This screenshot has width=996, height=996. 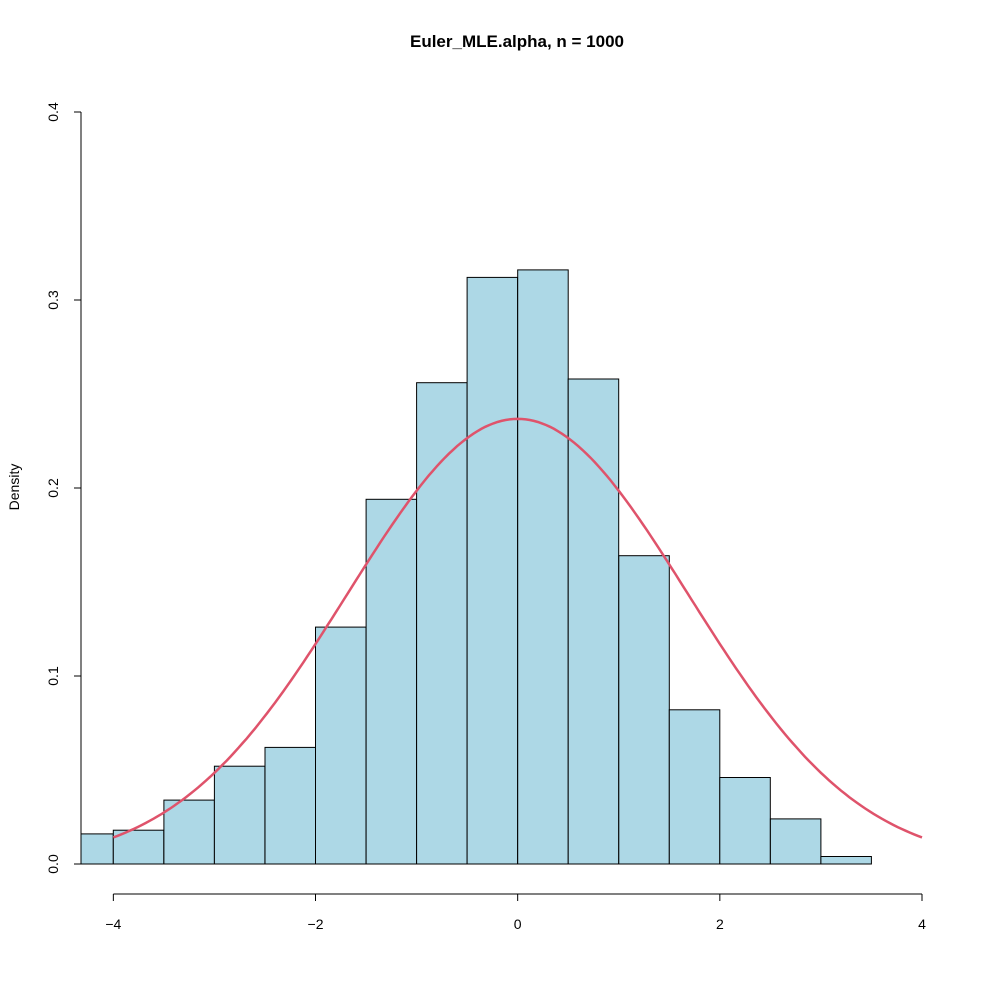 What do you see at coordinates (517, 41) in the screenshot?
I see `chart-title: Euler_MLE.alpha, n = 1000` at bounding box center [517, 41].